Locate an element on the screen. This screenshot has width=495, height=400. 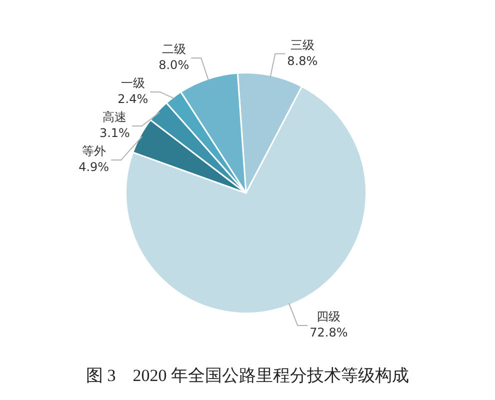
slice-label: 三级 is located at coordinates (302, 45).